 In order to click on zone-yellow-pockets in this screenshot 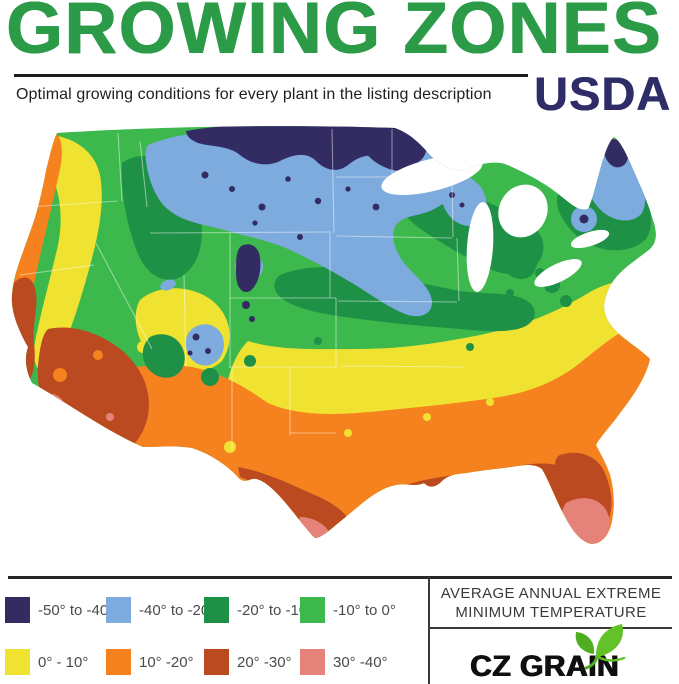, I will do `click(351, 397)`.